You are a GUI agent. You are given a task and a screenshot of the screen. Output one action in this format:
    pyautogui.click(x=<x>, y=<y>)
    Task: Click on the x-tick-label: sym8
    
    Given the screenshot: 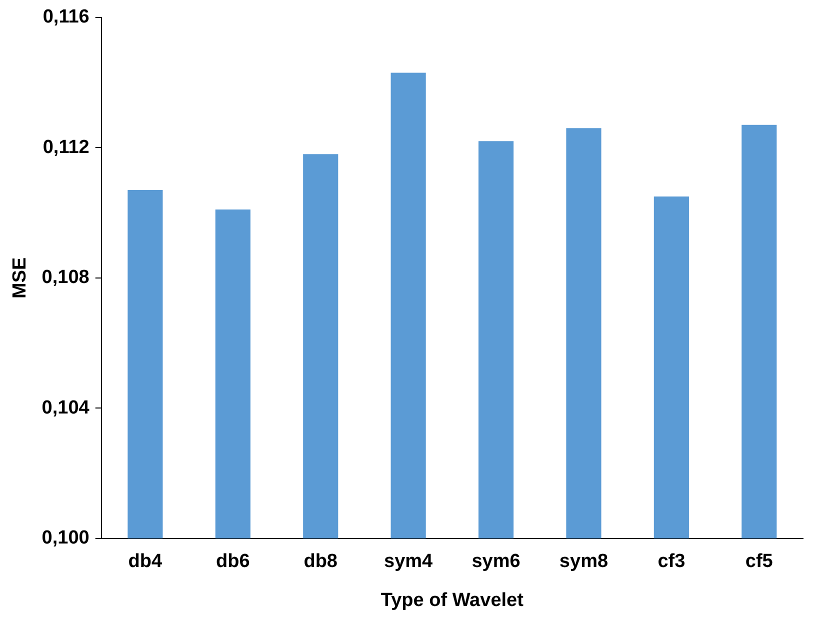 What is the action you would take?
    pyautogui.click(x=583, y=561)
    